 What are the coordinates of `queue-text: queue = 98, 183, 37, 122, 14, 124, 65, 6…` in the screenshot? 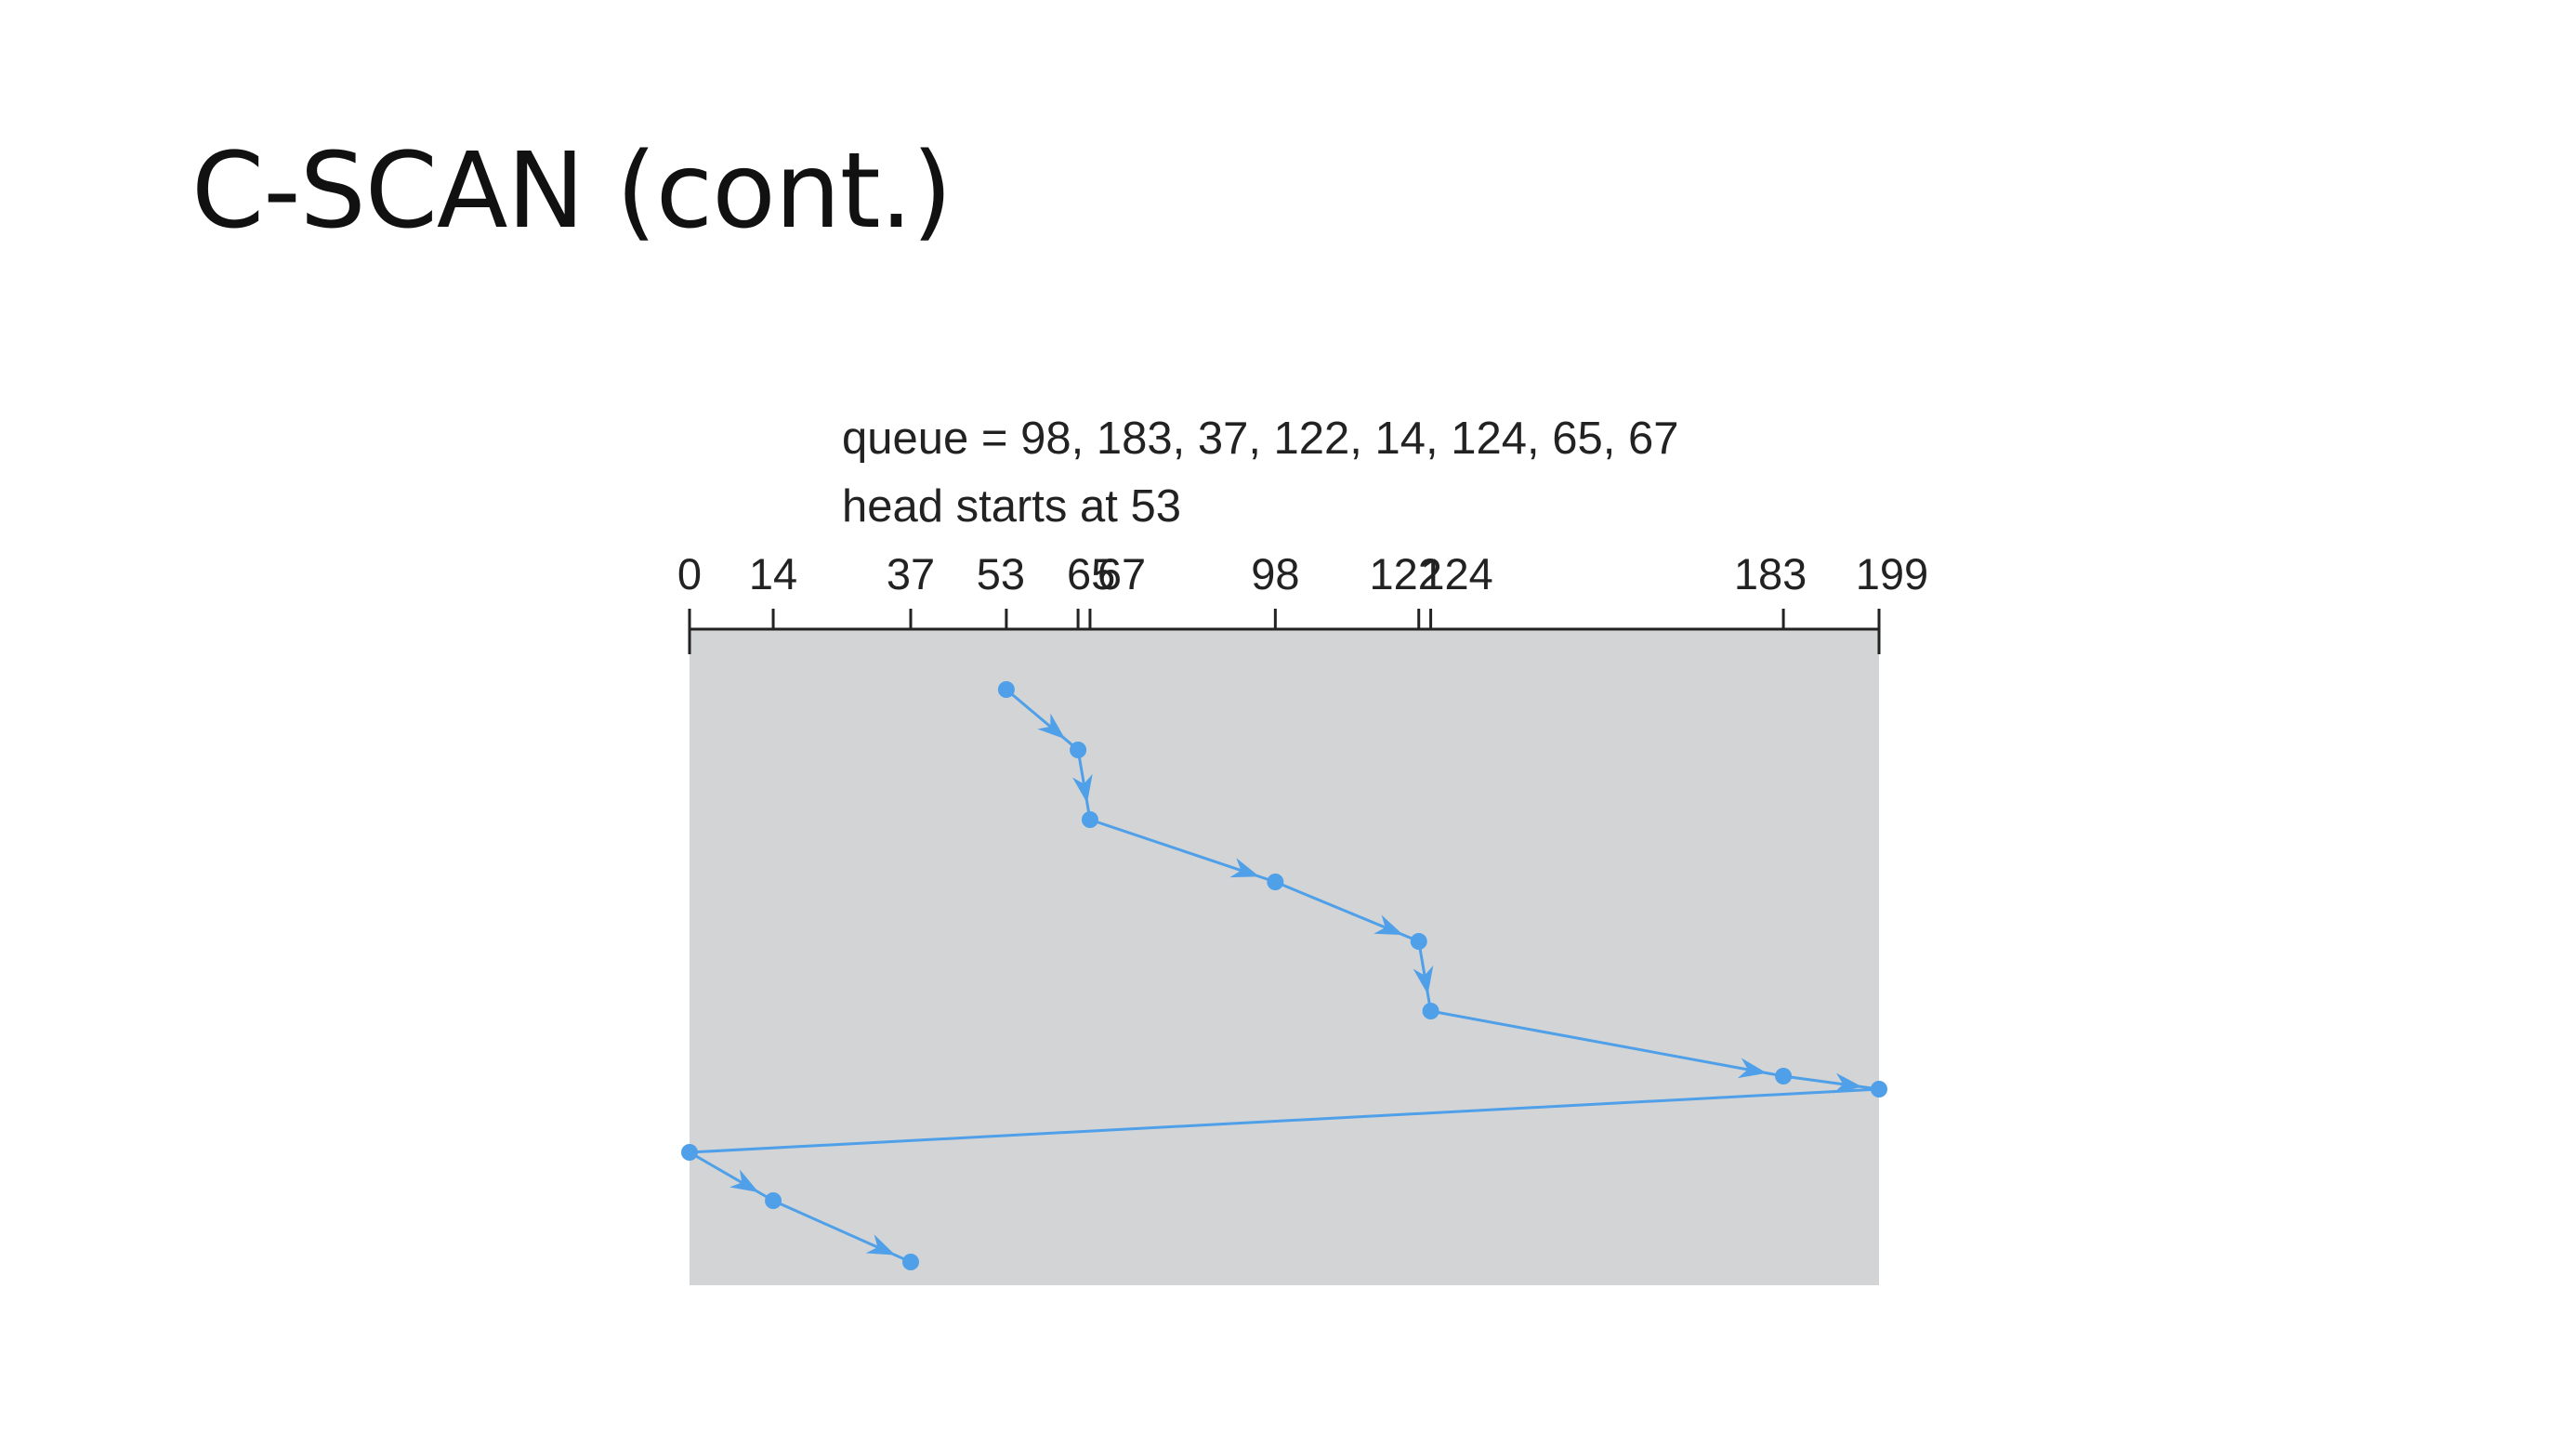 It's located at (1260, 439).